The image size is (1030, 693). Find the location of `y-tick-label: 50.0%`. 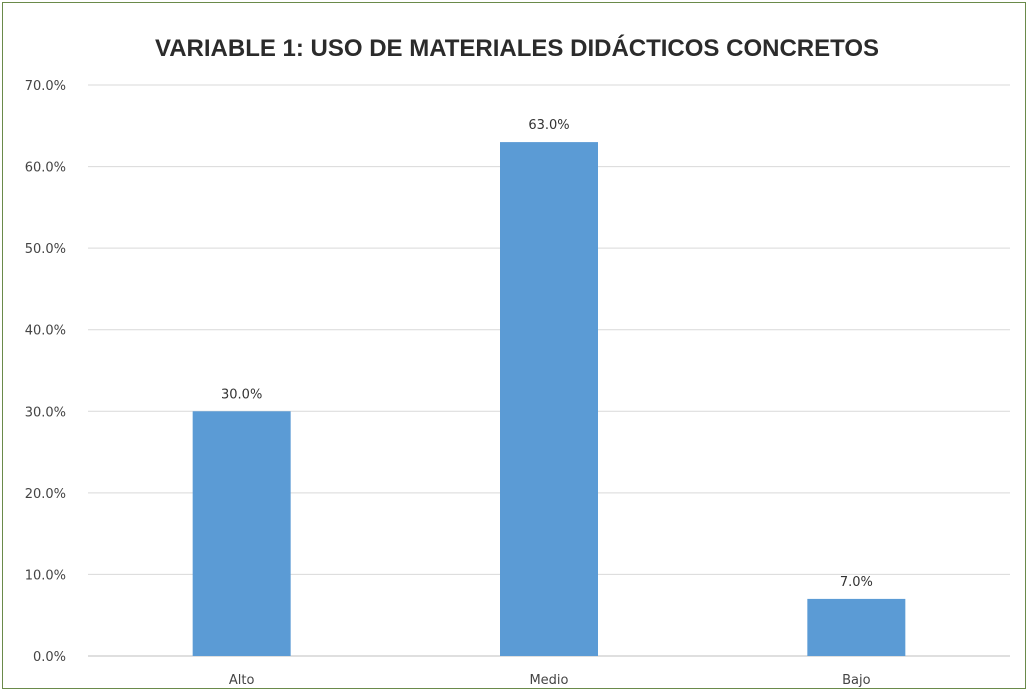

y-tick-label: 50.0% is located at coordinates (45, 249).